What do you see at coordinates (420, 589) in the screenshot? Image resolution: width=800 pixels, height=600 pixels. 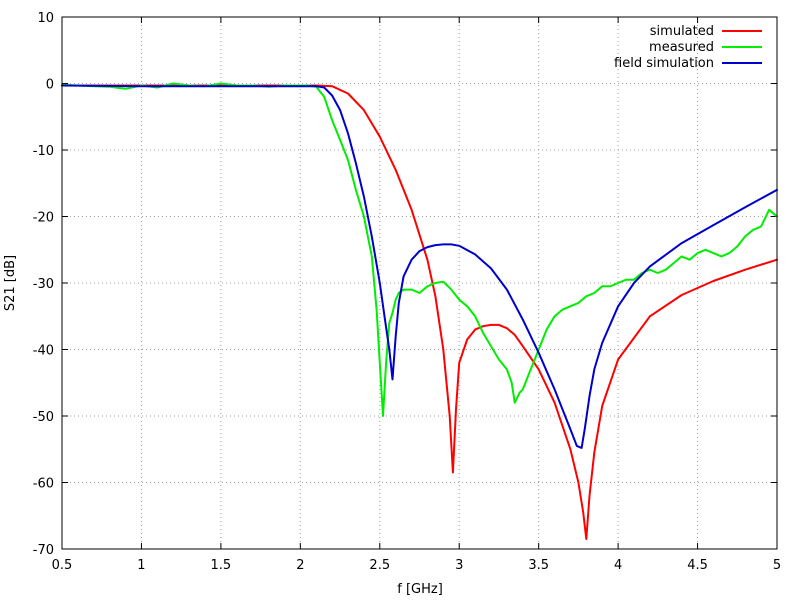 I see `x-axis-label: f [GHz]` at bounding box center [420, 589].